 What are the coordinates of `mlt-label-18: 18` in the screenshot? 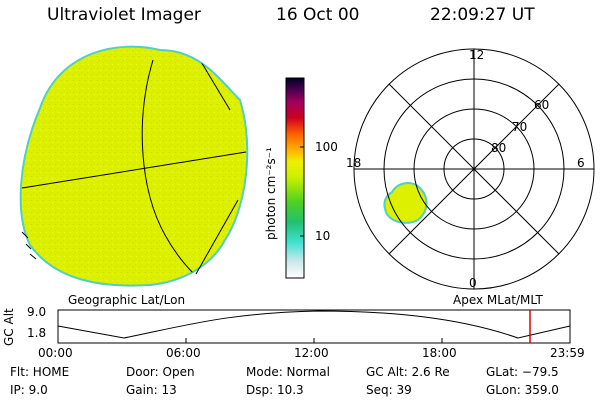 It's located at (354, 163).